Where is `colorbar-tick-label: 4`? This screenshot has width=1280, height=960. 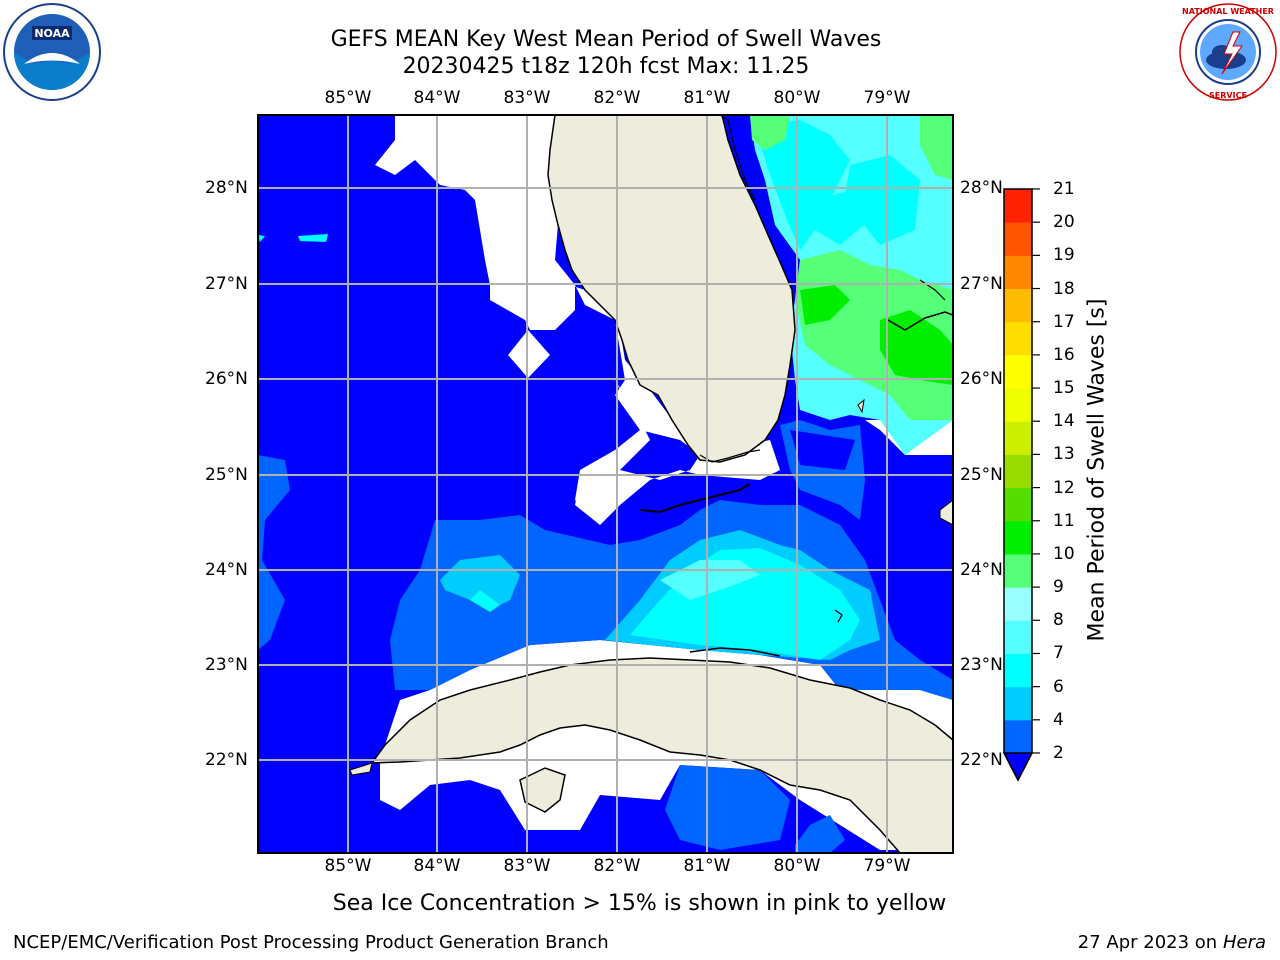
colorbar-tick-label: 4 is located at coordinates (1058, 719).